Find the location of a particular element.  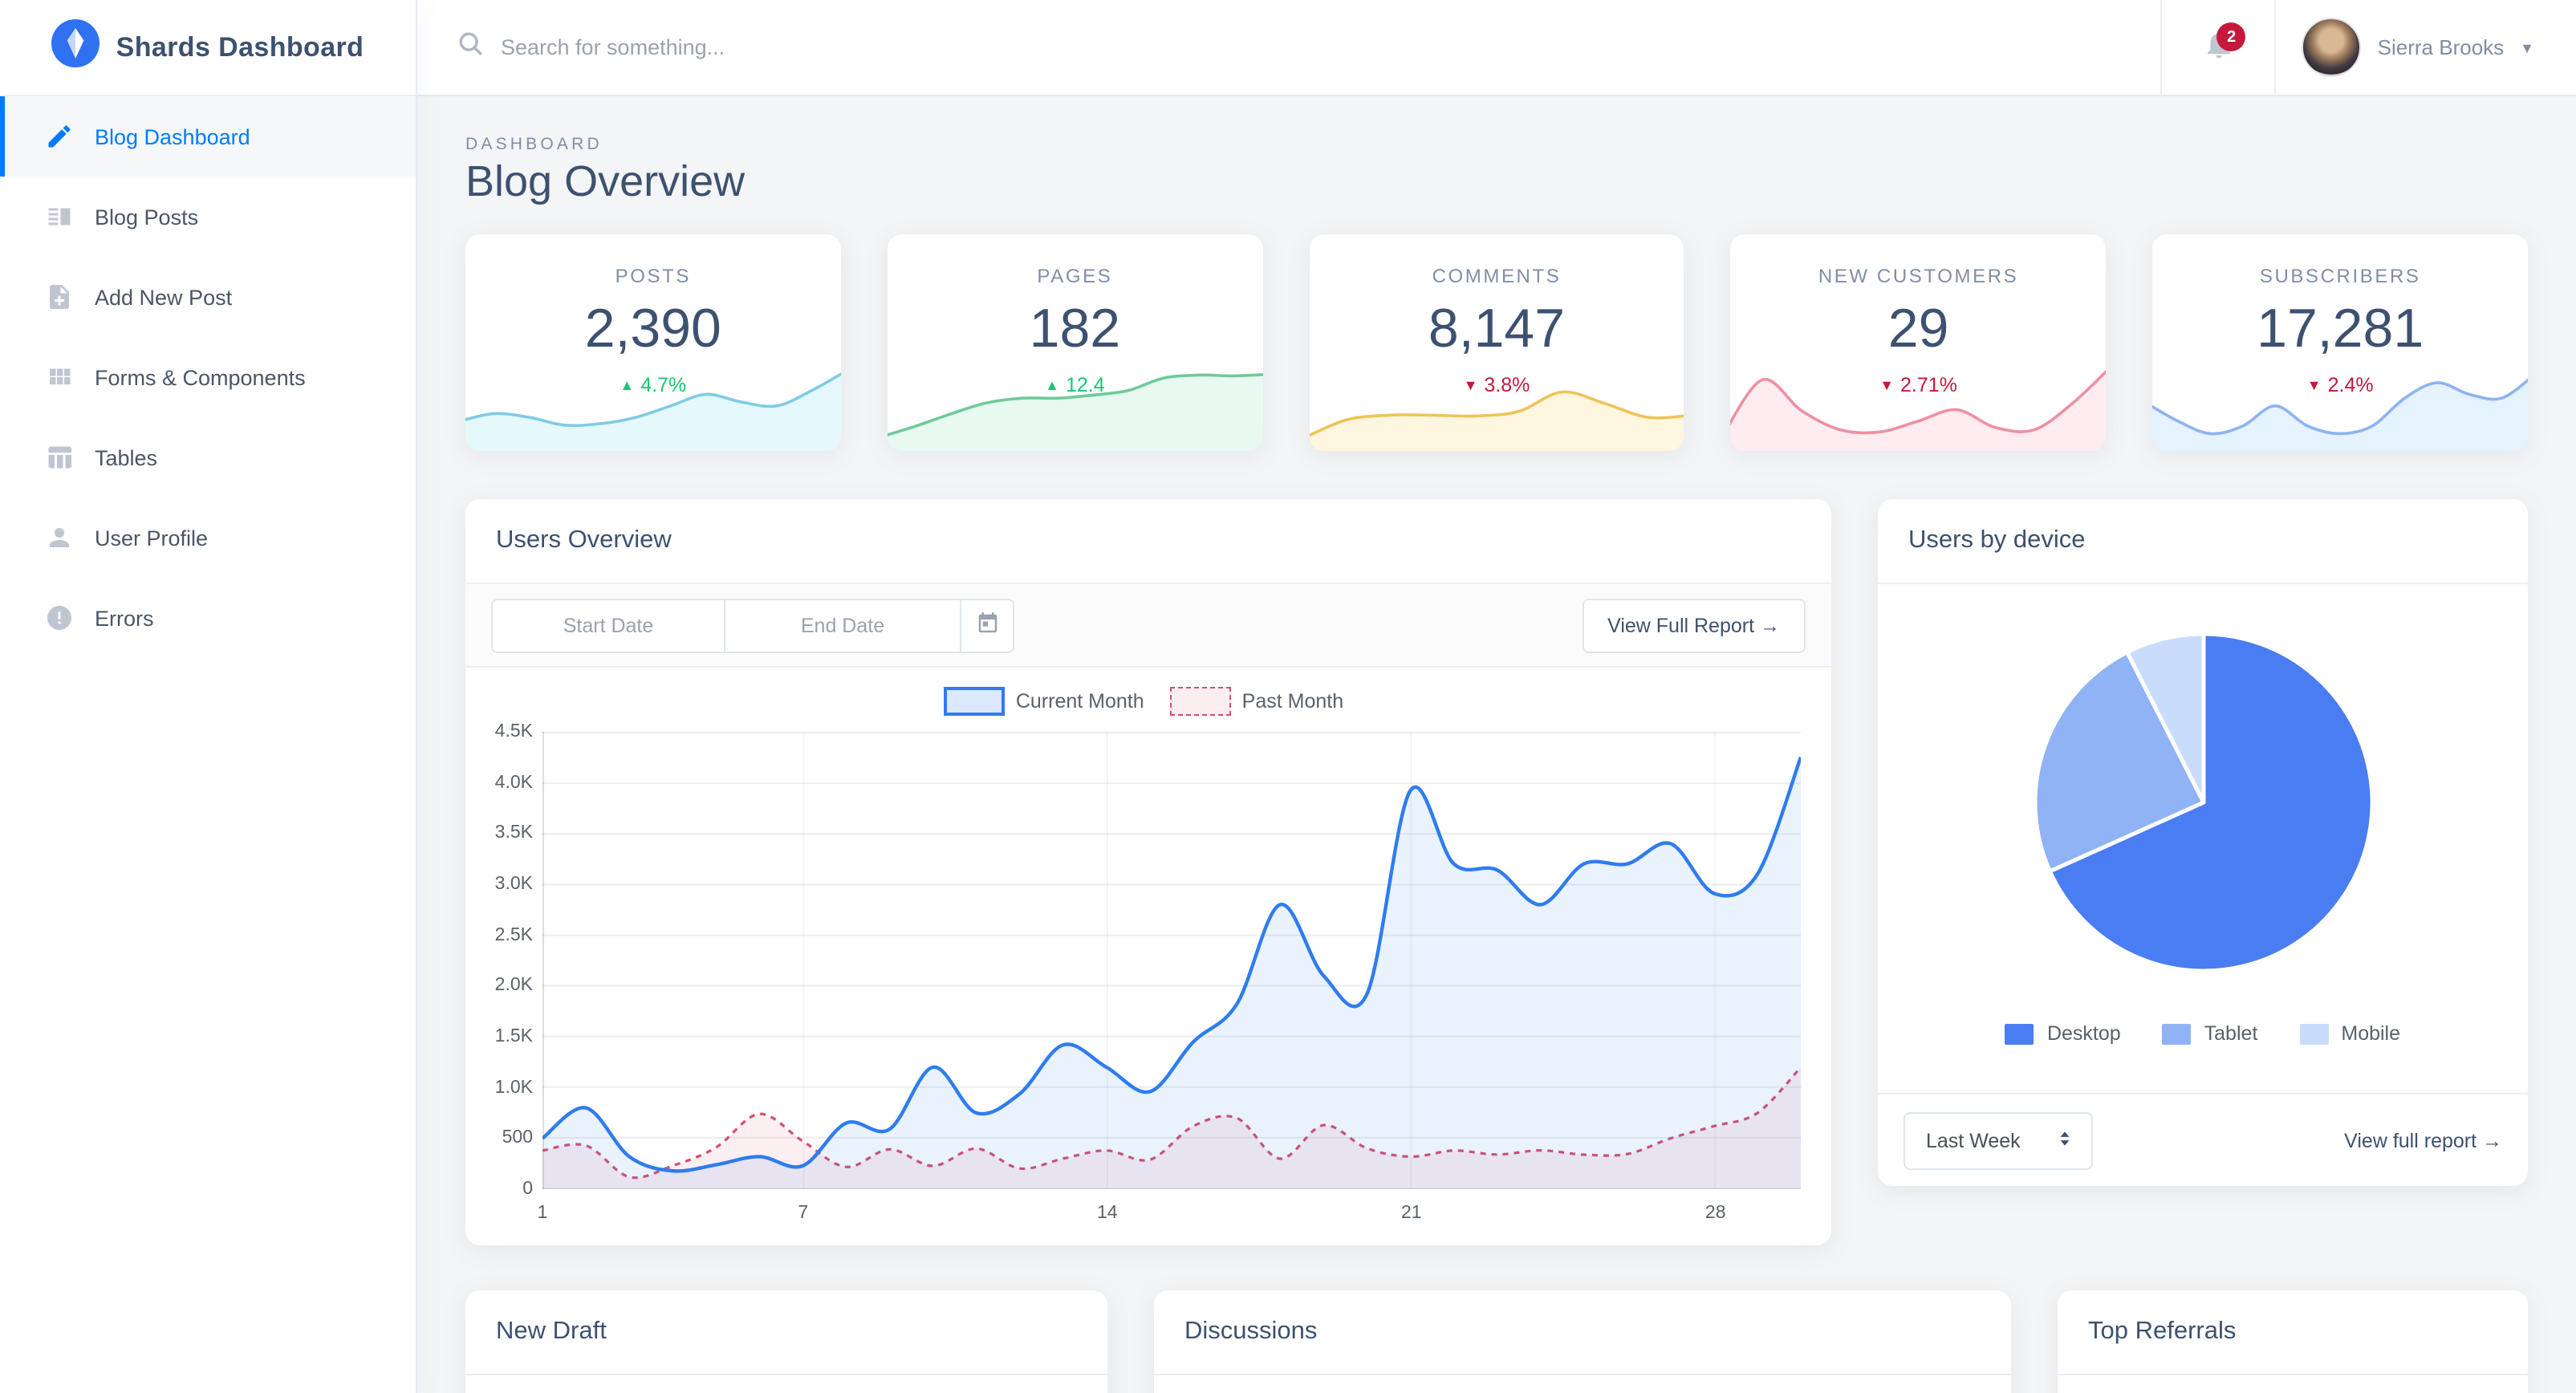

discussions-card: Discussions is located at coordinates (1582, 1341).